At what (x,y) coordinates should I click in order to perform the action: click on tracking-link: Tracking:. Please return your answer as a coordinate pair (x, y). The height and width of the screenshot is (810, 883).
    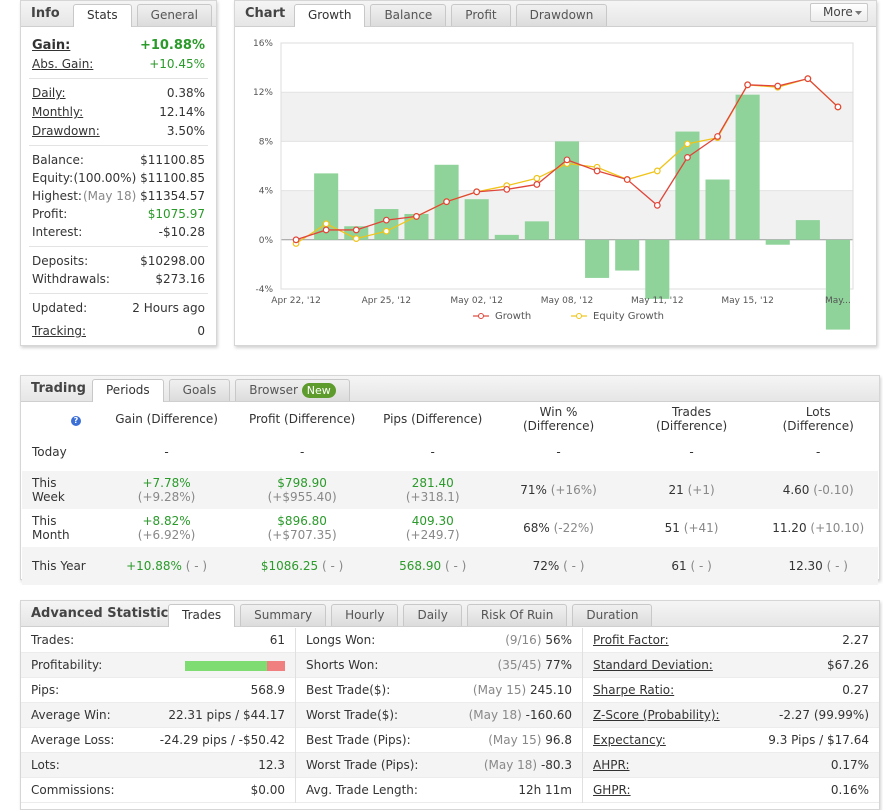
    Looking at the image, I should click on (59, 331).